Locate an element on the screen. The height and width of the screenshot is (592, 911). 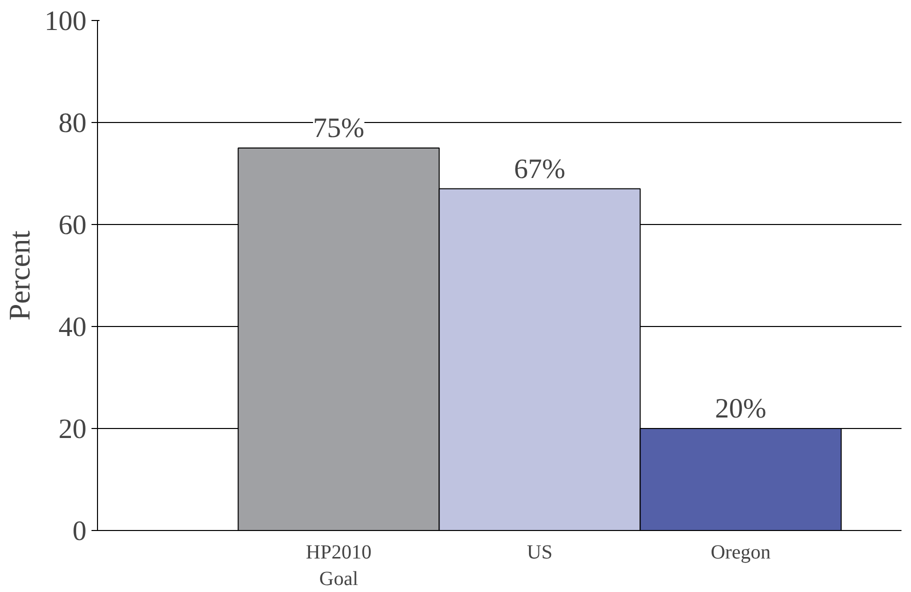
y-tick-label: 40 is located at coordinates (72, 327).